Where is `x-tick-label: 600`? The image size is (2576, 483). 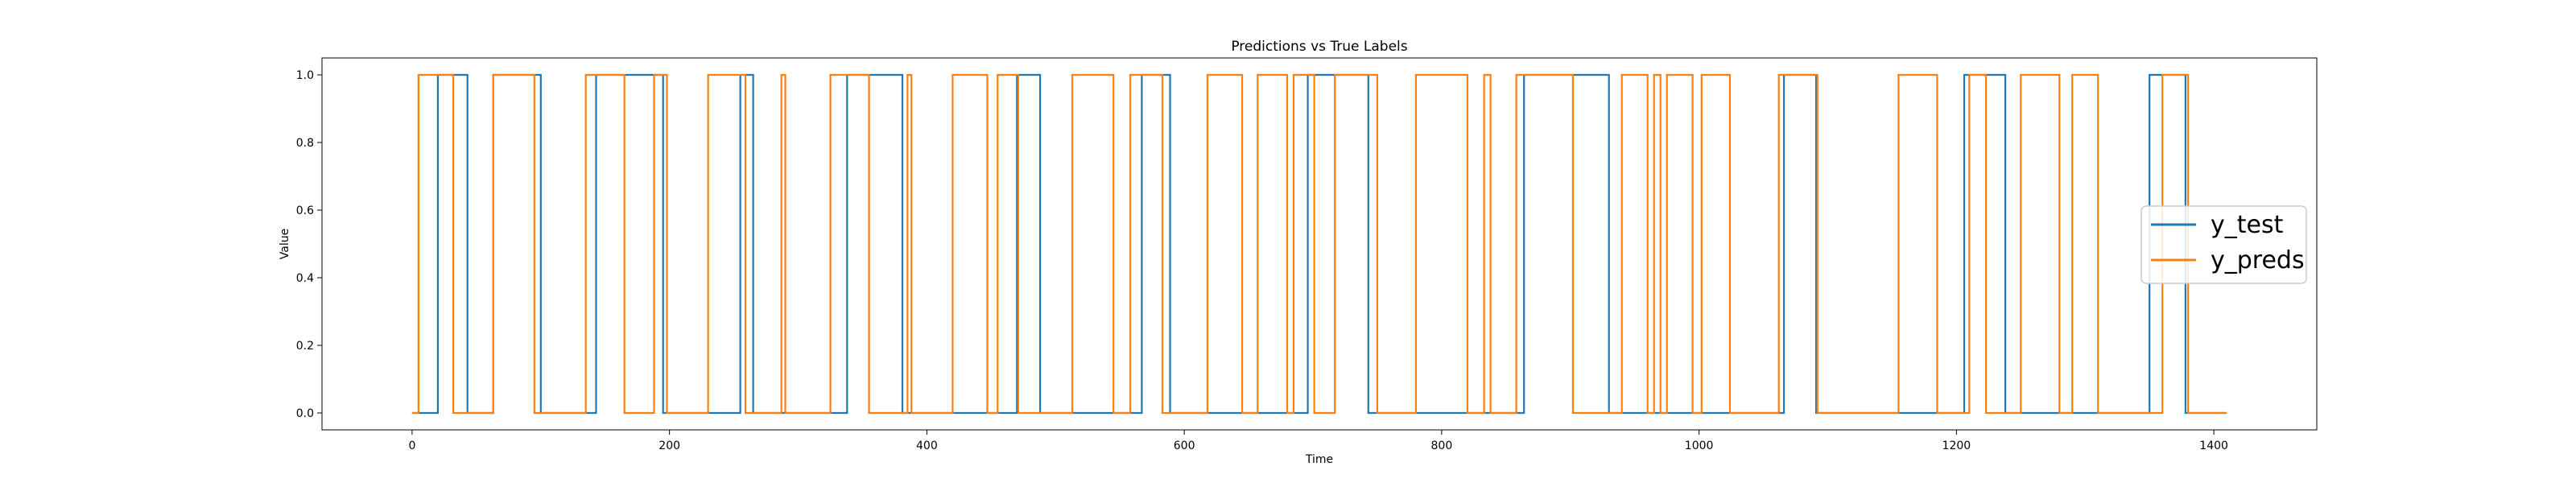
x-tick-label: 600 is located at coordinates (1184, 446).